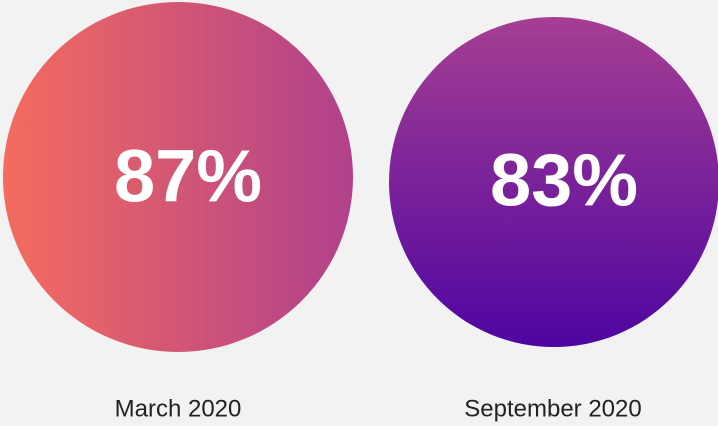  What do you see at coordinates (552, 408) in the screenshot?
I see `stat-label: September 2020` at bounding box center [552, 408].